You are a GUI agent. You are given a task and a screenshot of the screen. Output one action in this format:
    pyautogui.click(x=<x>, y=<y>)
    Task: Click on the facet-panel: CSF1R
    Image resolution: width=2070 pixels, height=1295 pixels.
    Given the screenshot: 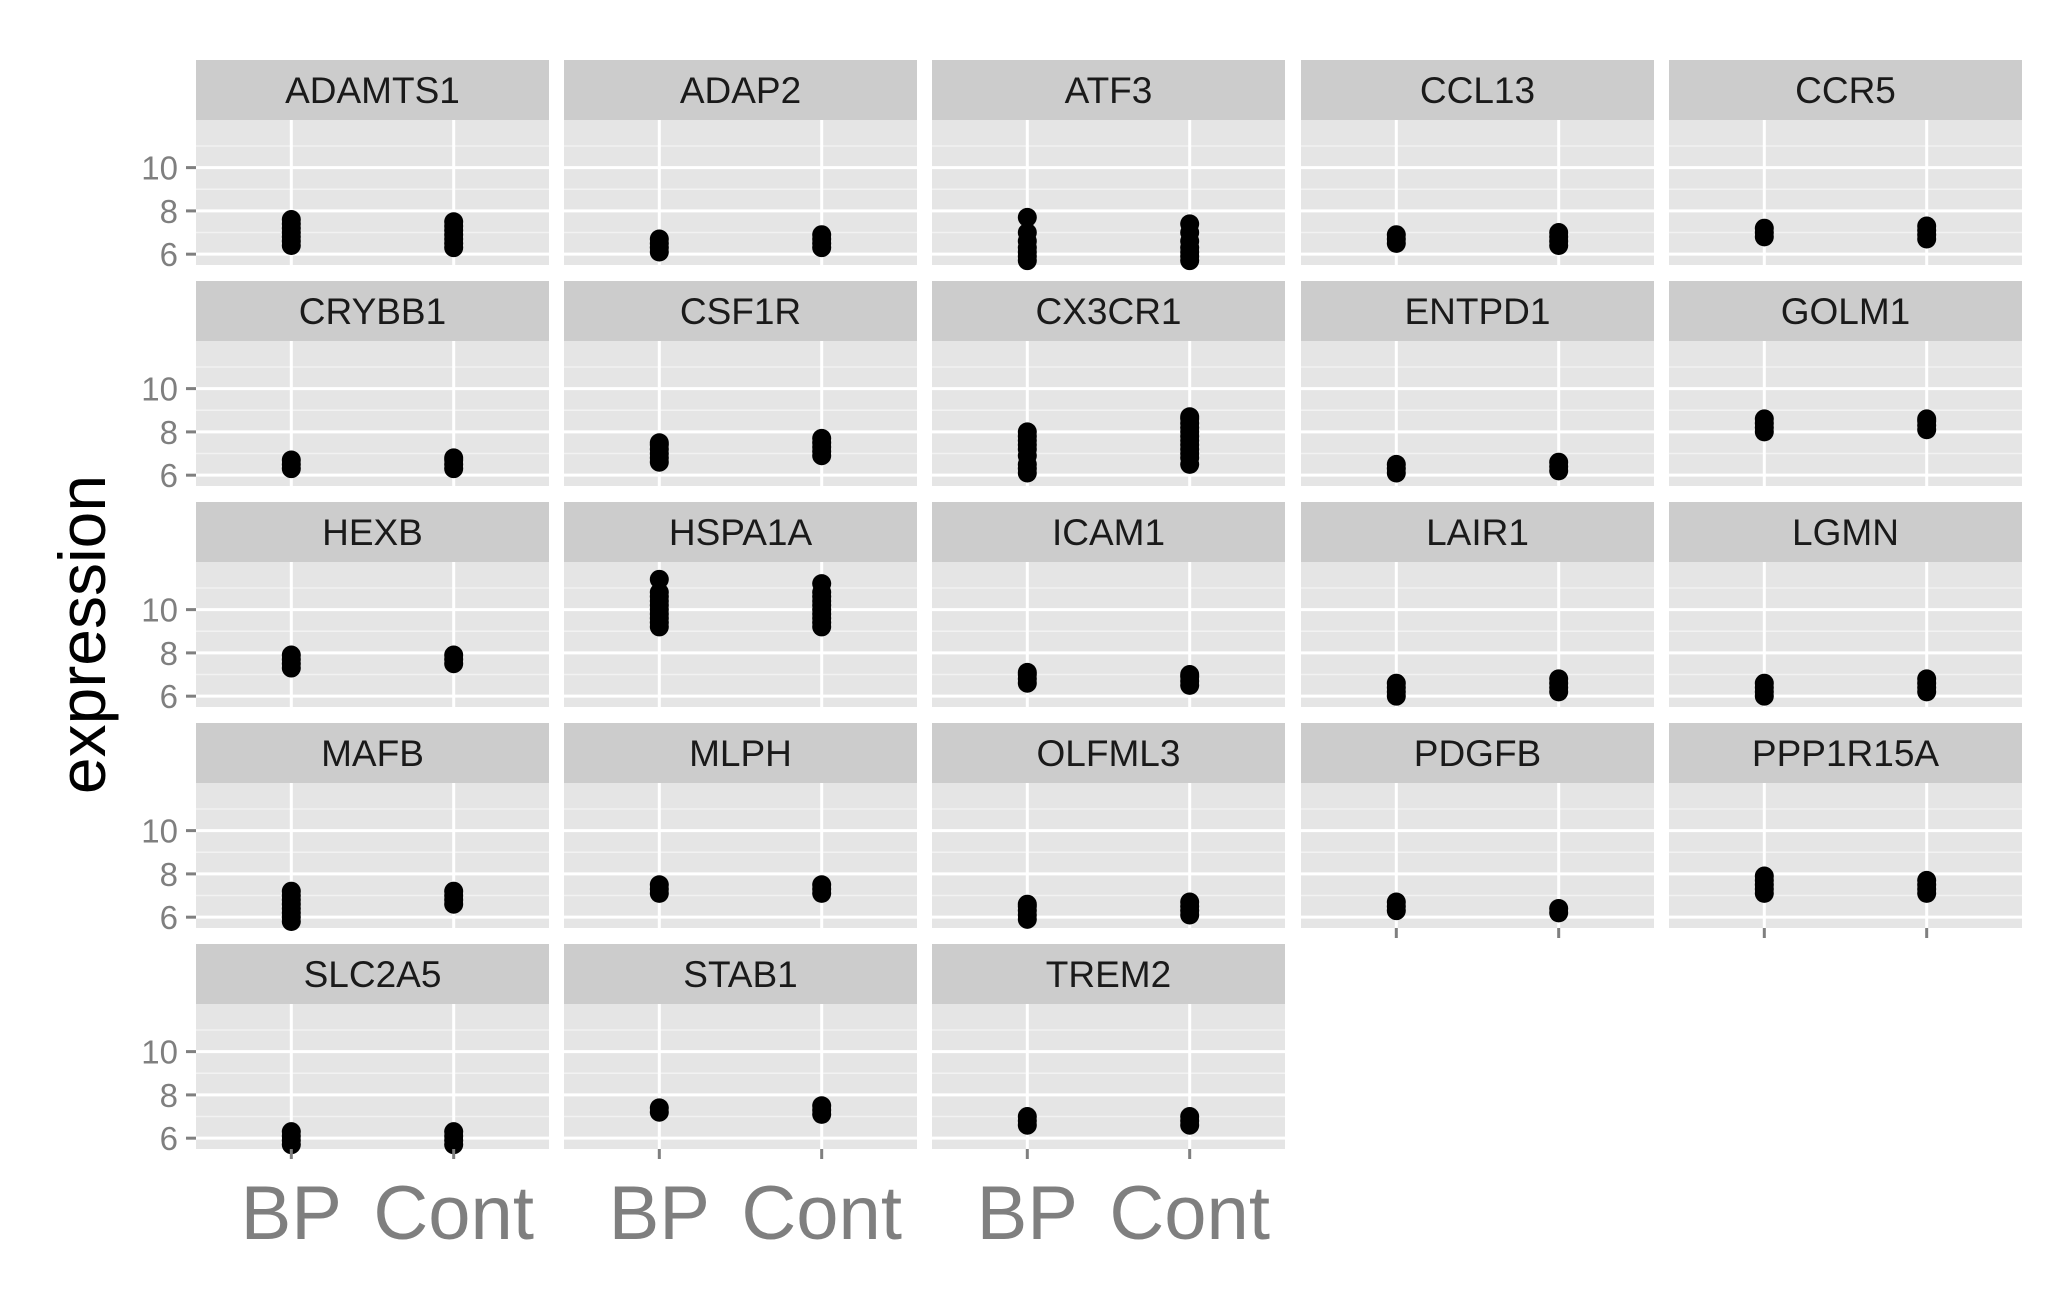 What is the action you would take?
    pyautogui.click(x=740, y=383)
    